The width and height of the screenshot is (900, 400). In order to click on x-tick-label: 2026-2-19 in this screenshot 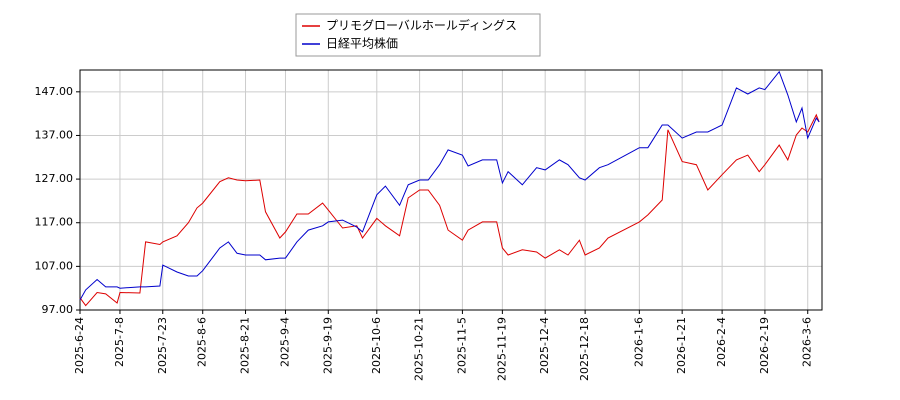, I will do `click(764, 345)`.